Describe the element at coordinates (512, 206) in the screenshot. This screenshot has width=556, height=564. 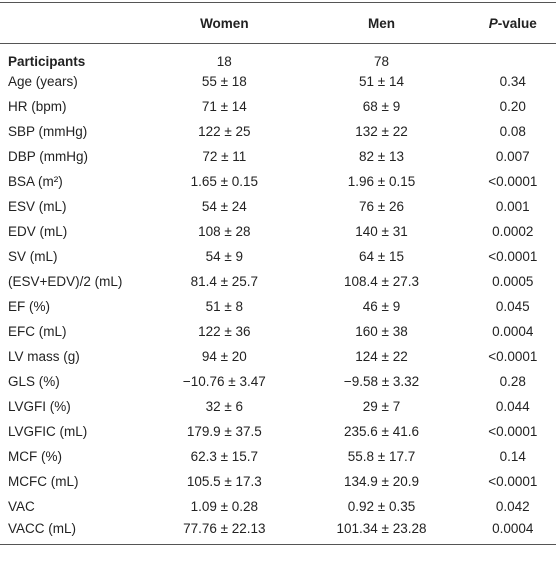
I see `cell: 0.001` at that location.